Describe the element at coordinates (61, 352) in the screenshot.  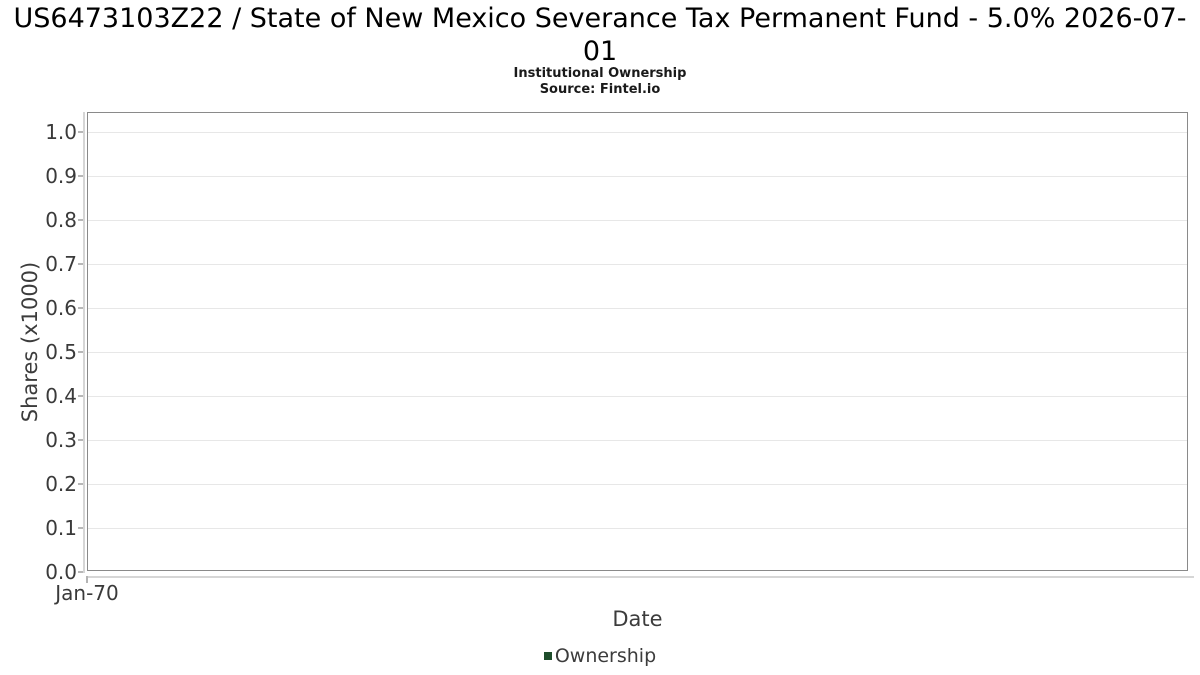
I see `y-tick-label: 0.5` at that location.